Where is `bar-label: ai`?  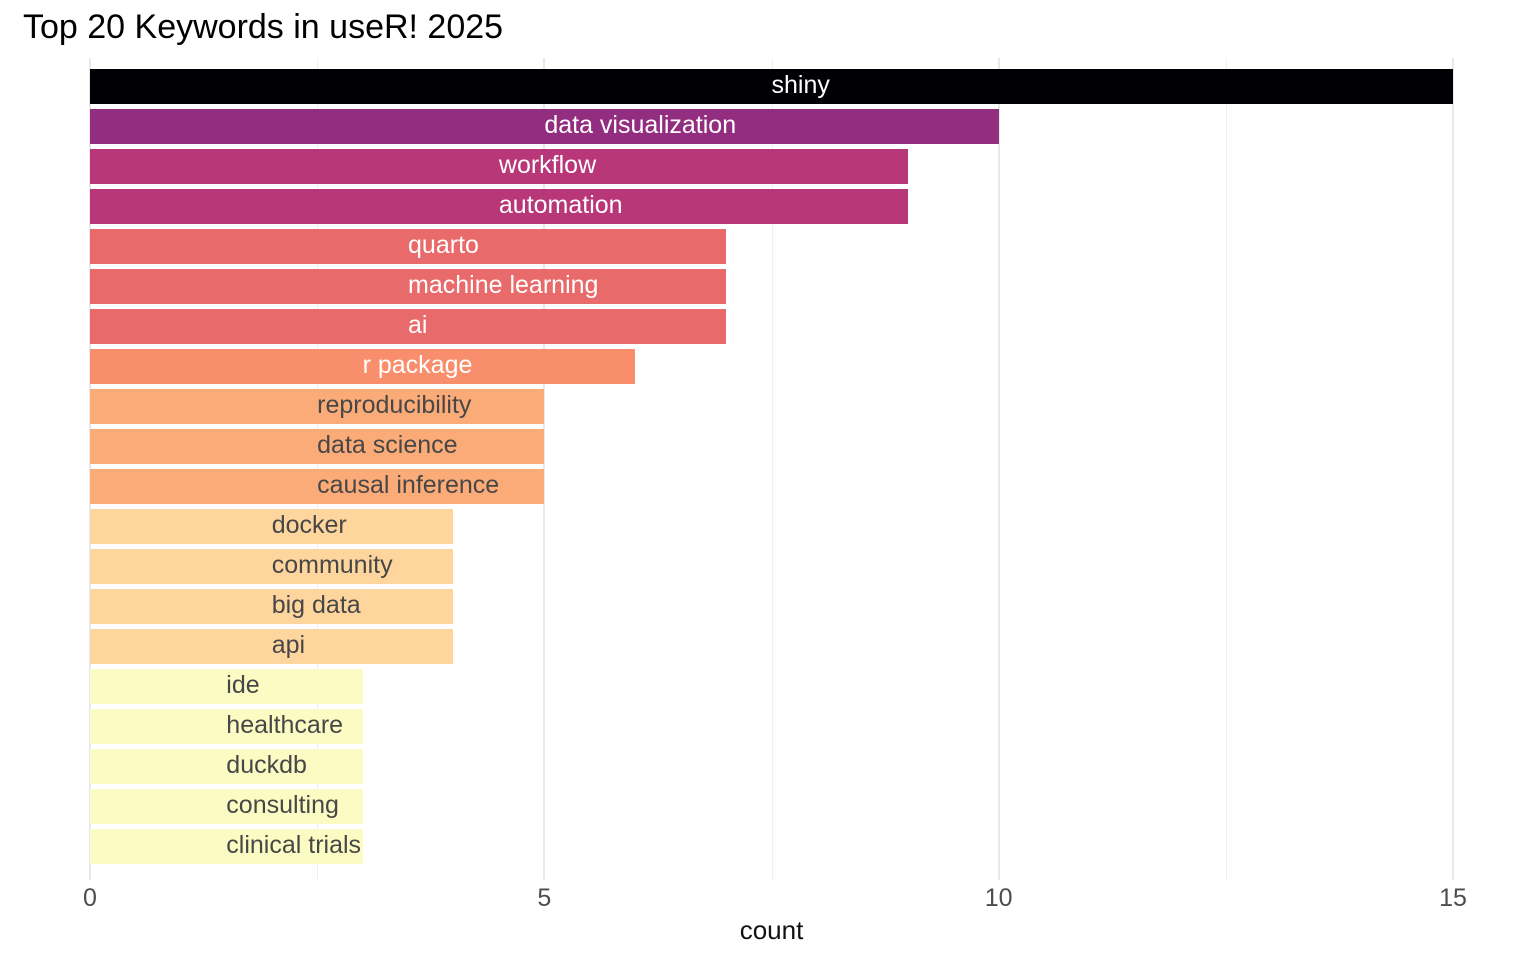 bar-label: ai is located at coordinates (418, 325).